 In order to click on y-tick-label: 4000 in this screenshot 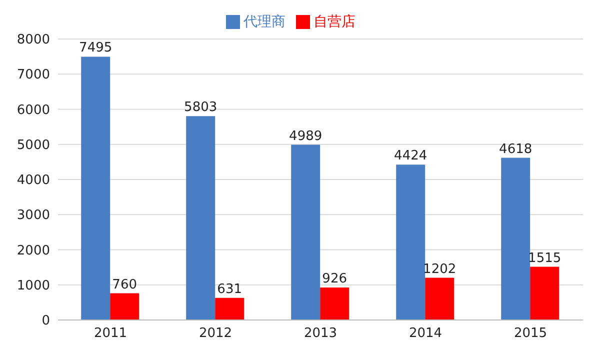, I will do `click(33, 180)`.